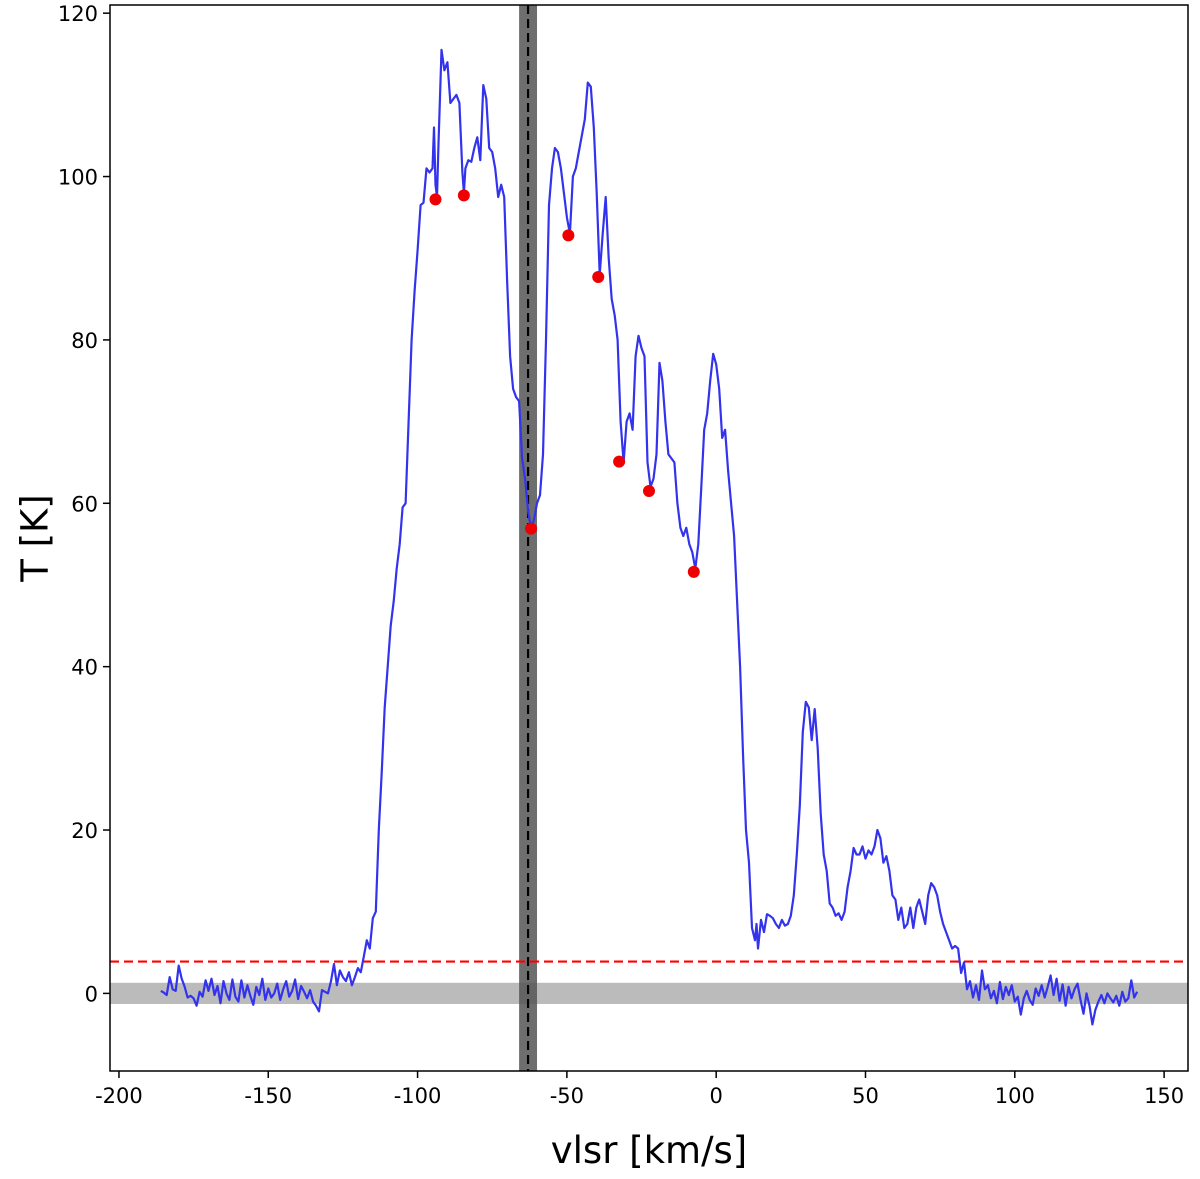 This screenshot has width=1200, height=1179. Describe the element at coordinates (91, 994) in the screenshot. I see `y-tick-label-0: 0` at that location.